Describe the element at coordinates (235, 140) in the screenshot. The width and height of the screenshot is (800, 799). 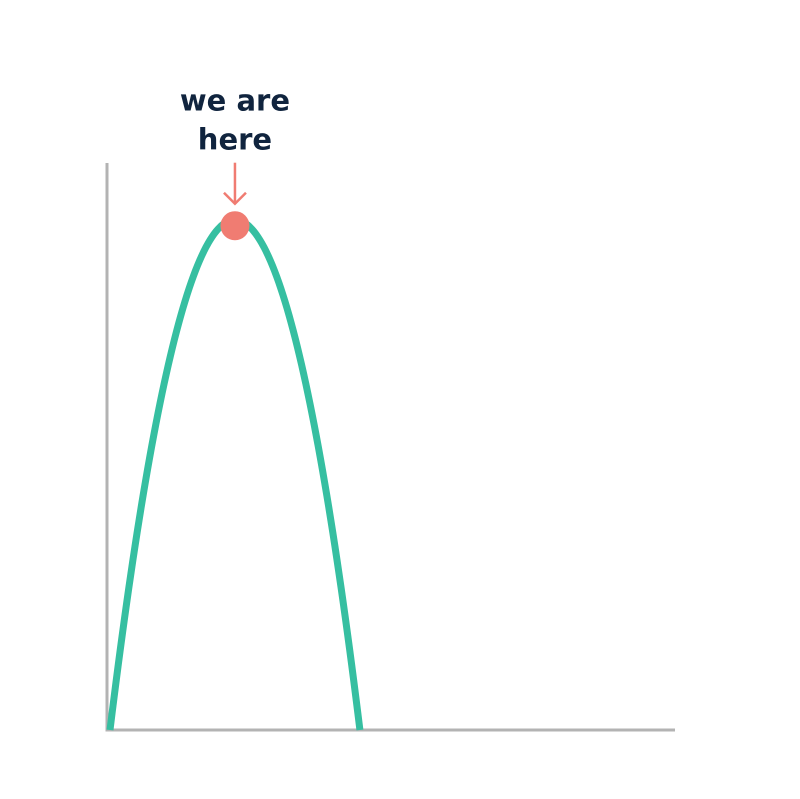
I see `annotation-label-line-2: here` at that location.